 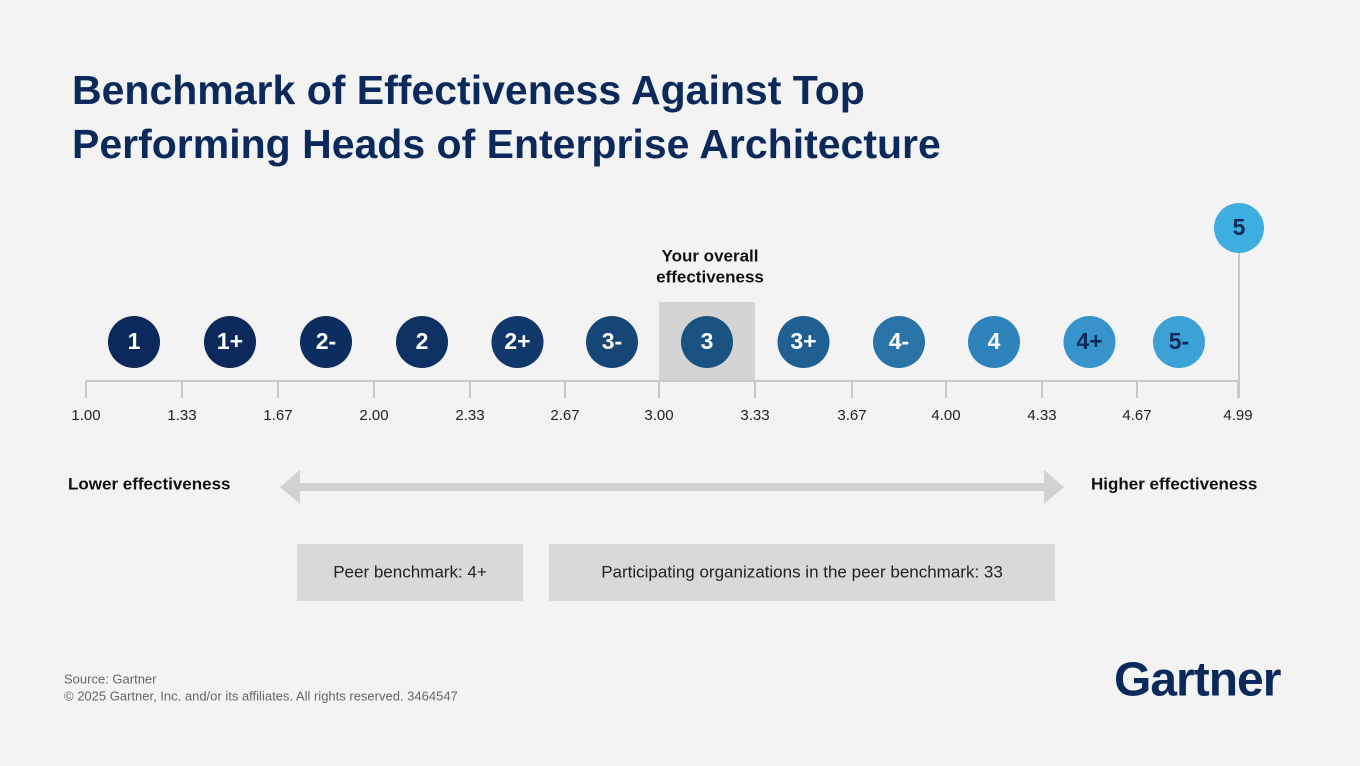 I want to click on level-label: 4-, so click(x=899, y=341).